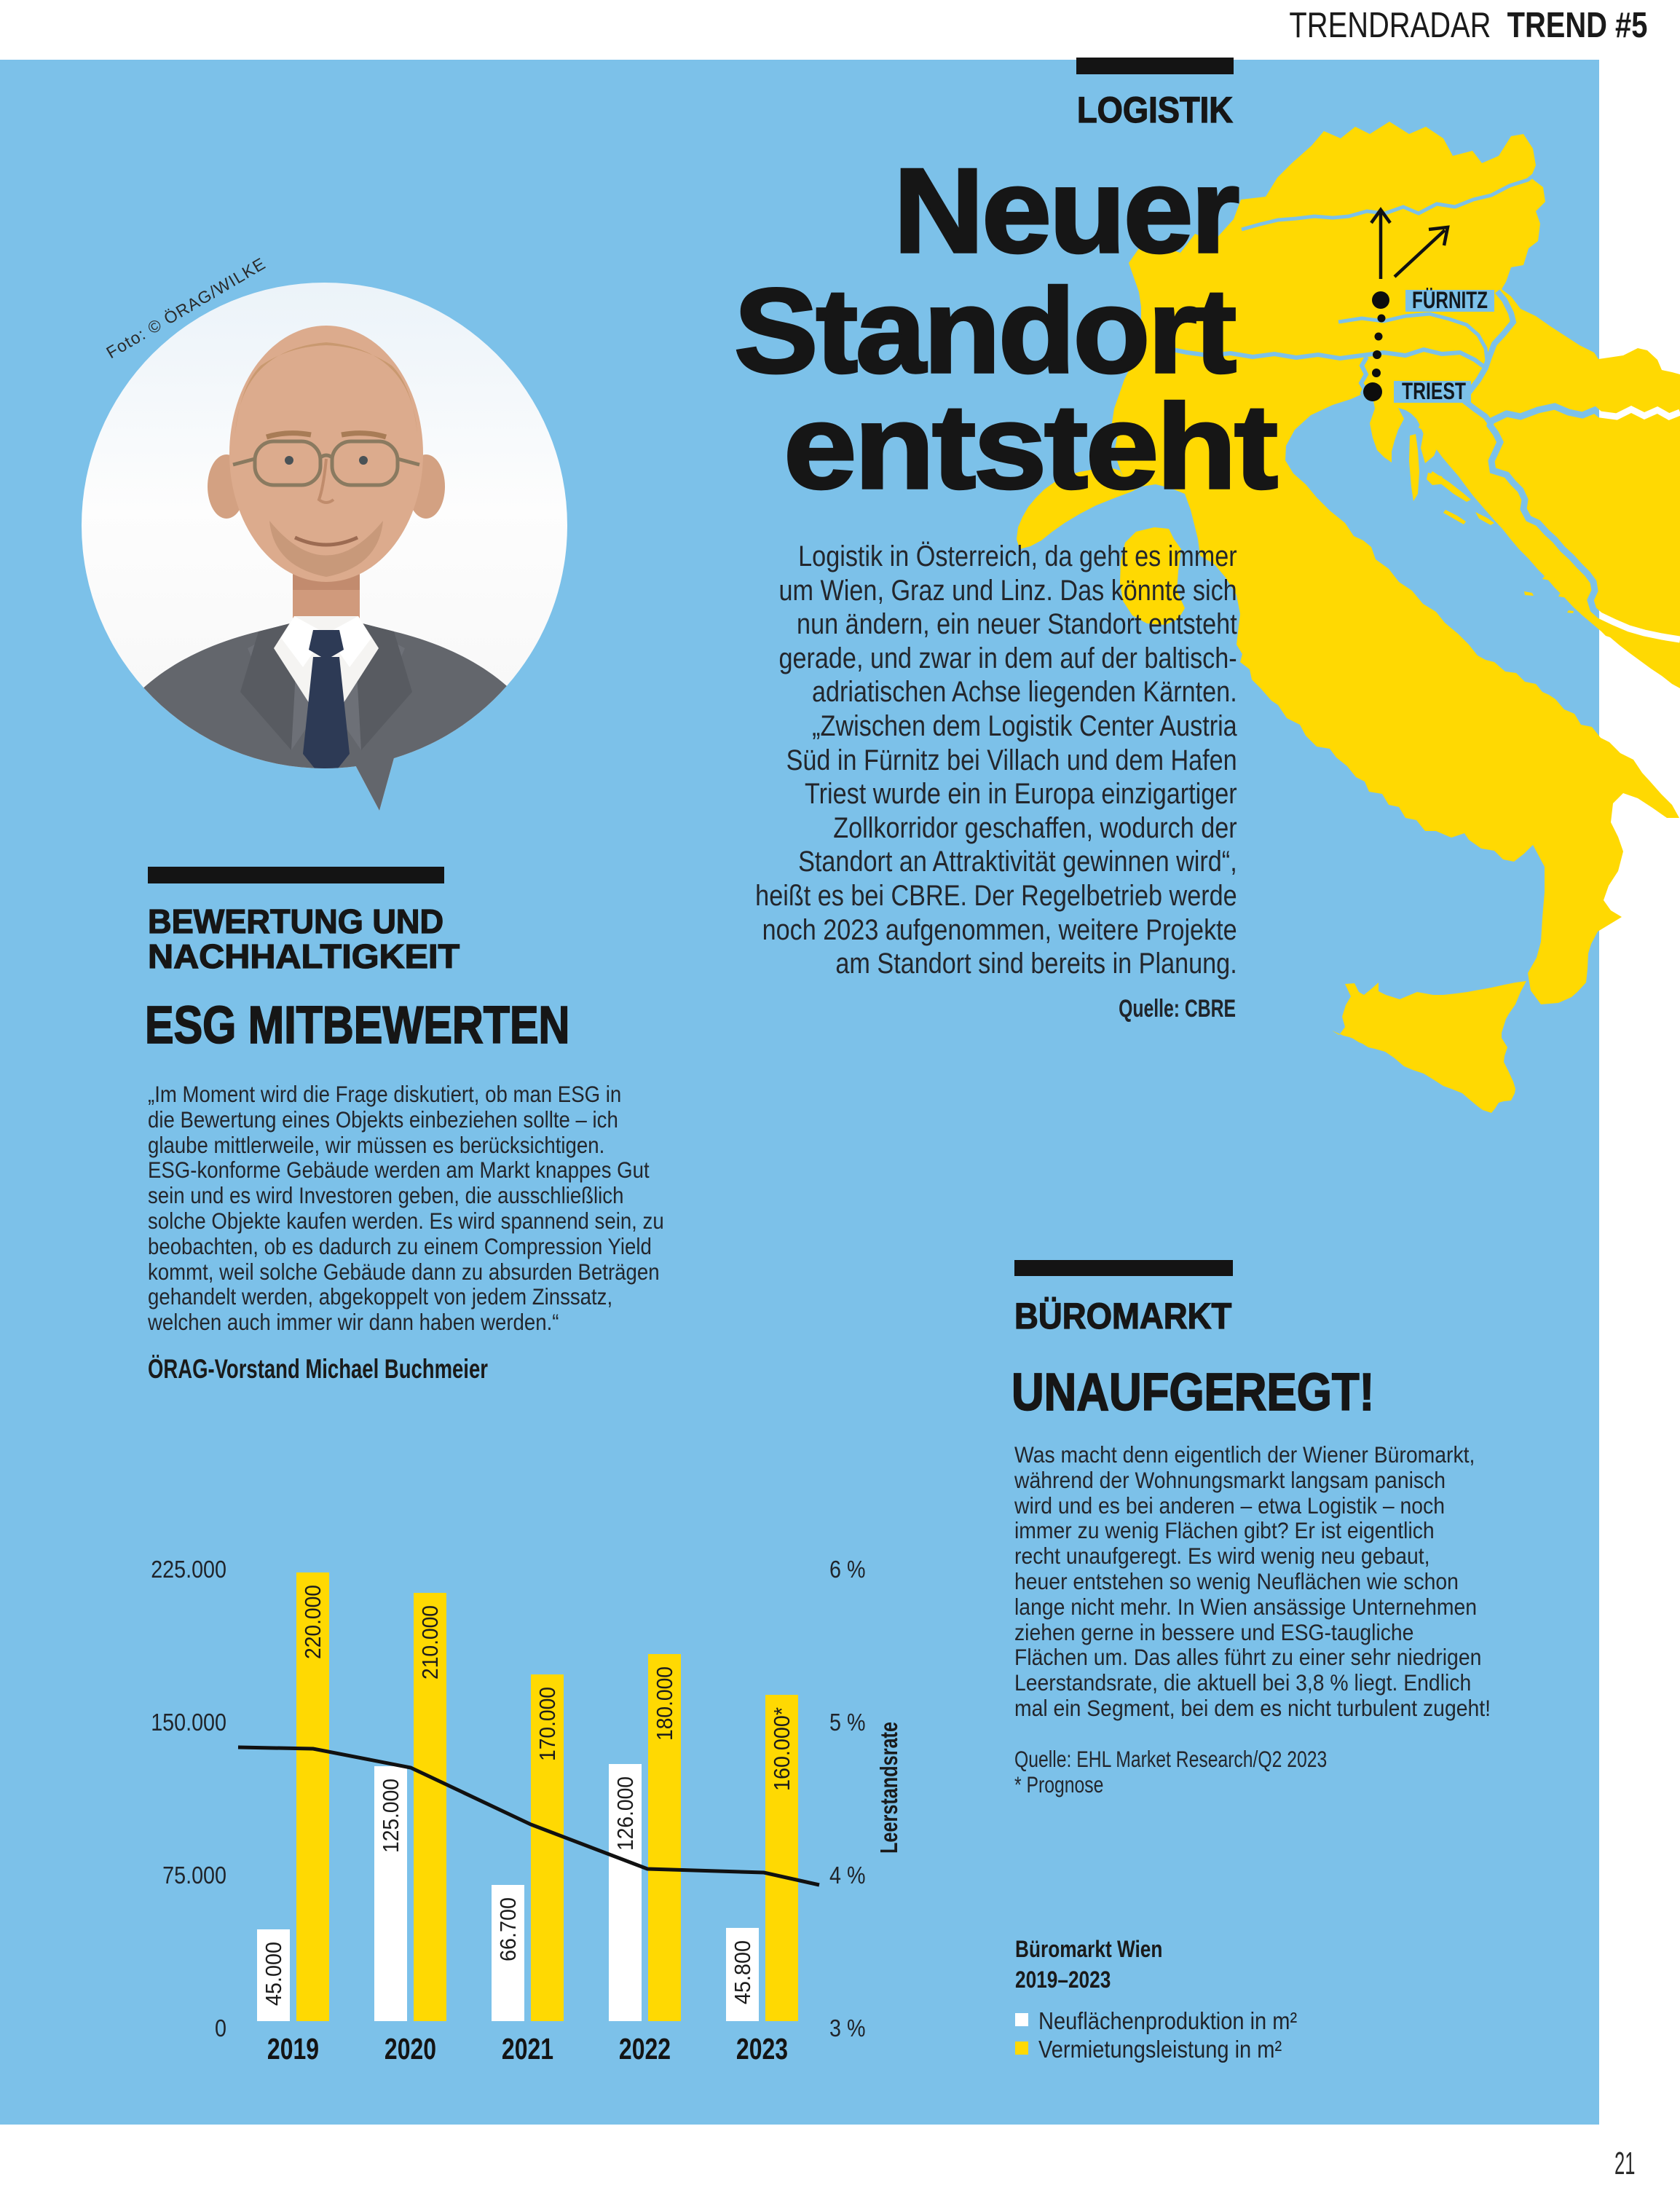  What do you see at coordinates (781, 1749) in the screenshot?
I see `svg-text: 160.000*` at bounding box center [781, 1749].